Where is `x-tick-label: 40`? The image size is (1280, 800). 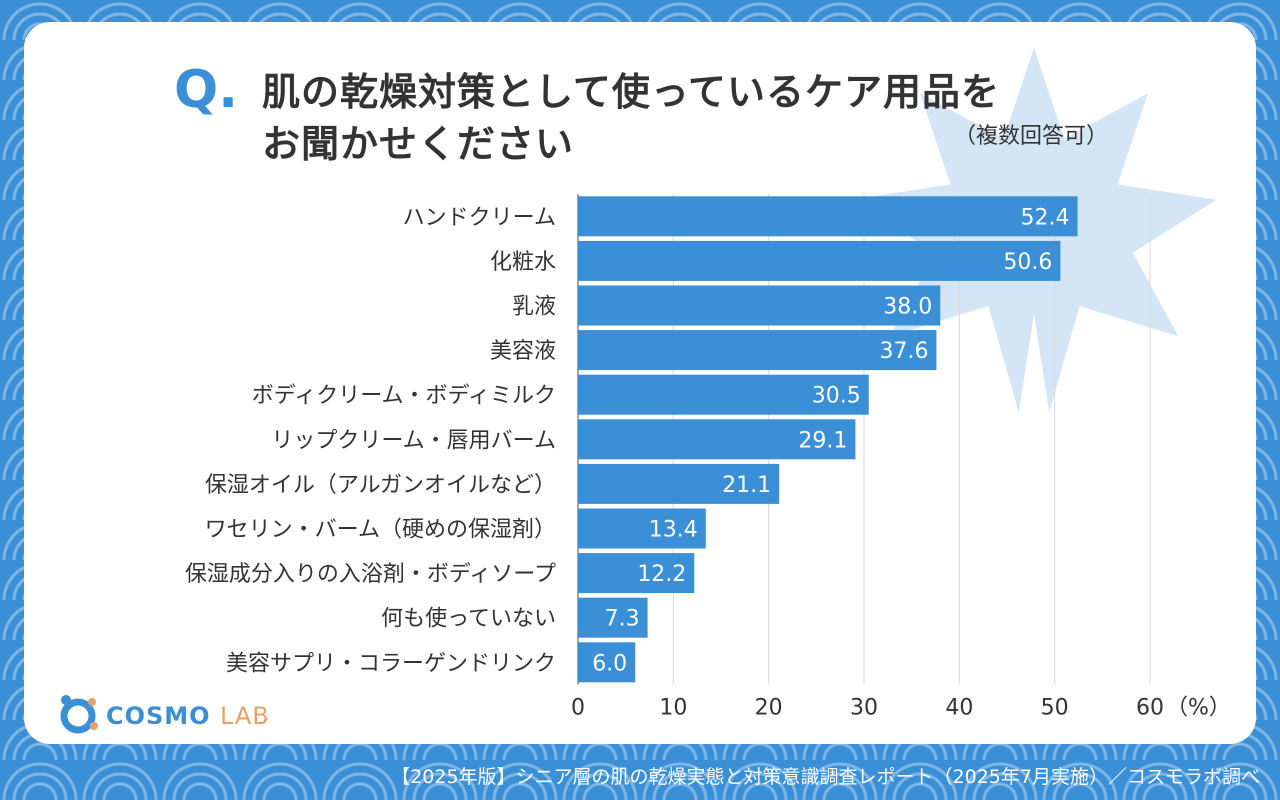 x-tick-label: 40 is located at coordinates (959, 708).